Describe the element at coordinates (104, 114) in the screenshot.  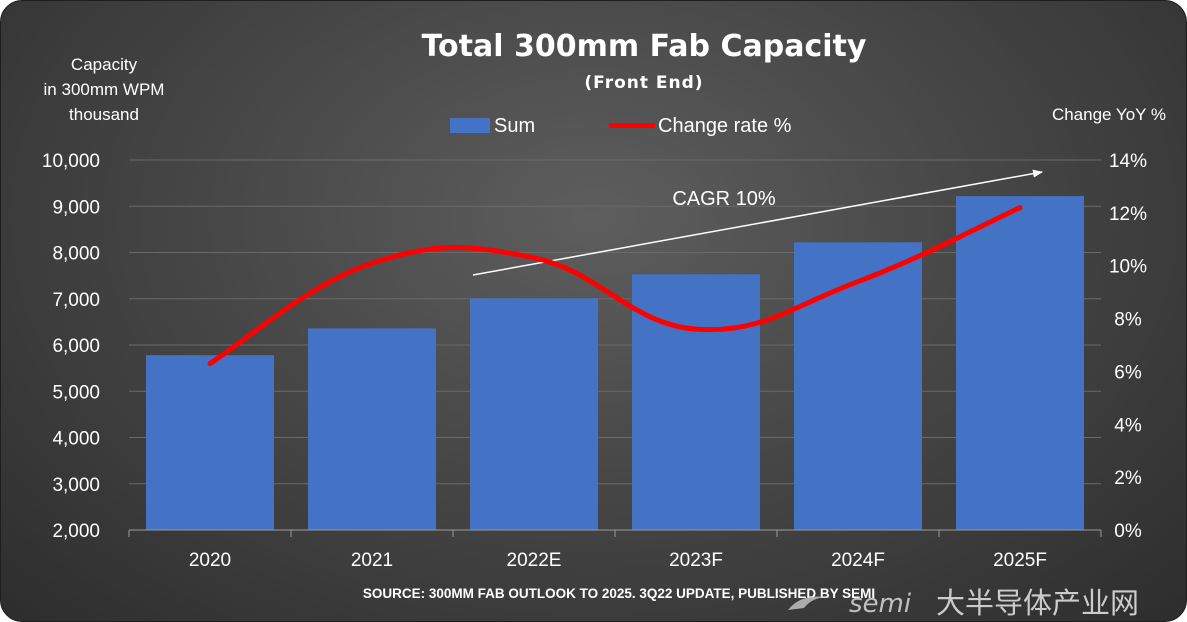
I see `y-axis-left-label-line3: thousand` at that location.